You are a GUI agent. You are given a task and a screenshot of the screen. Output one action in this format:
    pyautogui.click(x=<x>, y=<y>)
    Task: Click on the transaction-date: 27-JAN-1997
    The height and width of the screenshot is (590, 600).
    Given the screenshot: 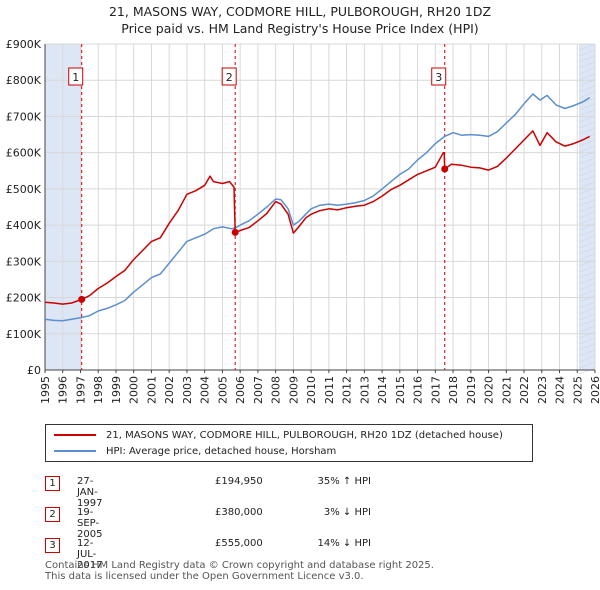 What is the action you would take?
    pyautogui.click(x=90, y=492)
    